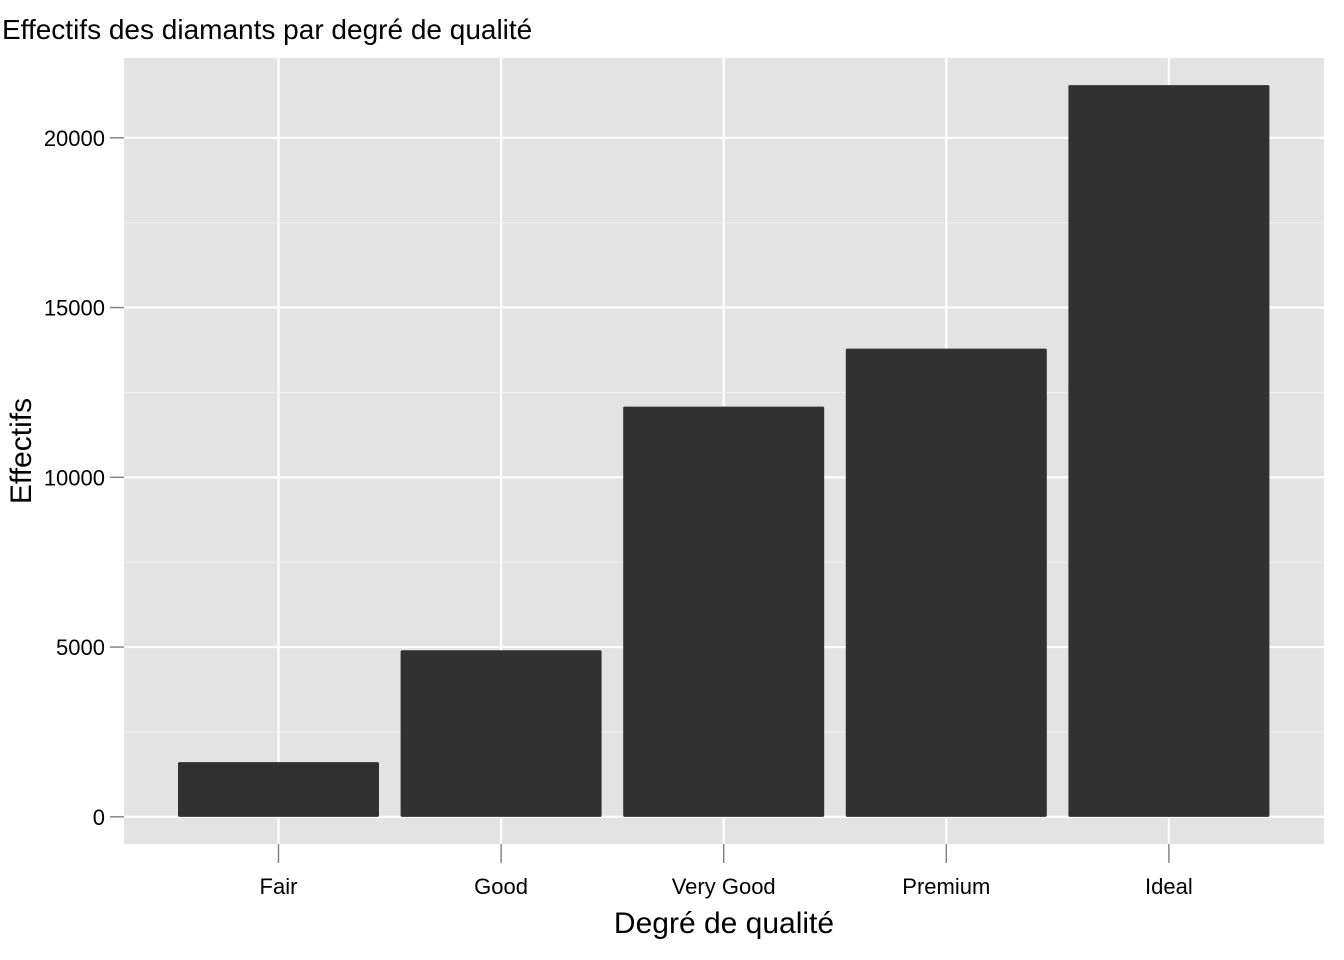 This screenshot has height=960, width=1344. Describe the element at coordinates (726, 871) in the screenshot. I see `x-axis: Fair Good Very Good Premium Ideal` at that location.